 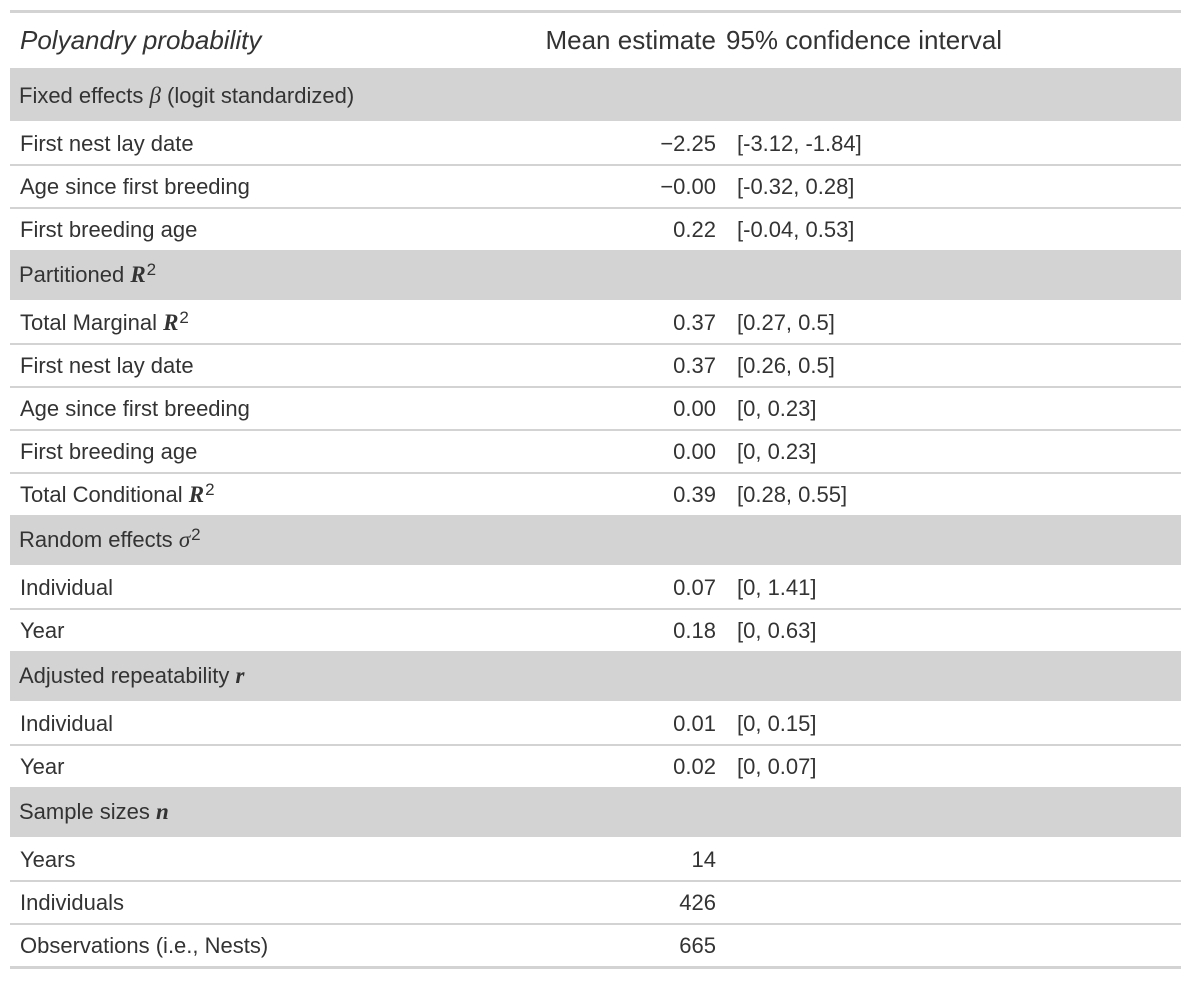 I want to click on group-header-adjusted-repeatability: Adjusted repeatability r, so click(x=595, y=677).